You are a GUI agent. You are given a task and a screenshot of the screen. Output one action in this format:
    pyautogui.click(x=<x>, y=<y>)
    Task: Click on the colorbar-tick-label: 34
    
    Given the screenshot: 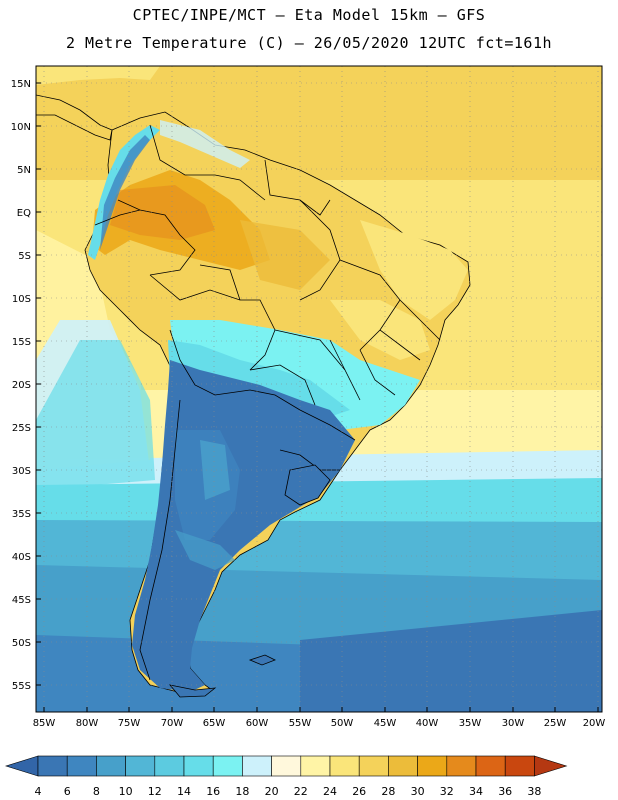 What is the action you would take?
    pyautogui.click(x=476, y=791)
    